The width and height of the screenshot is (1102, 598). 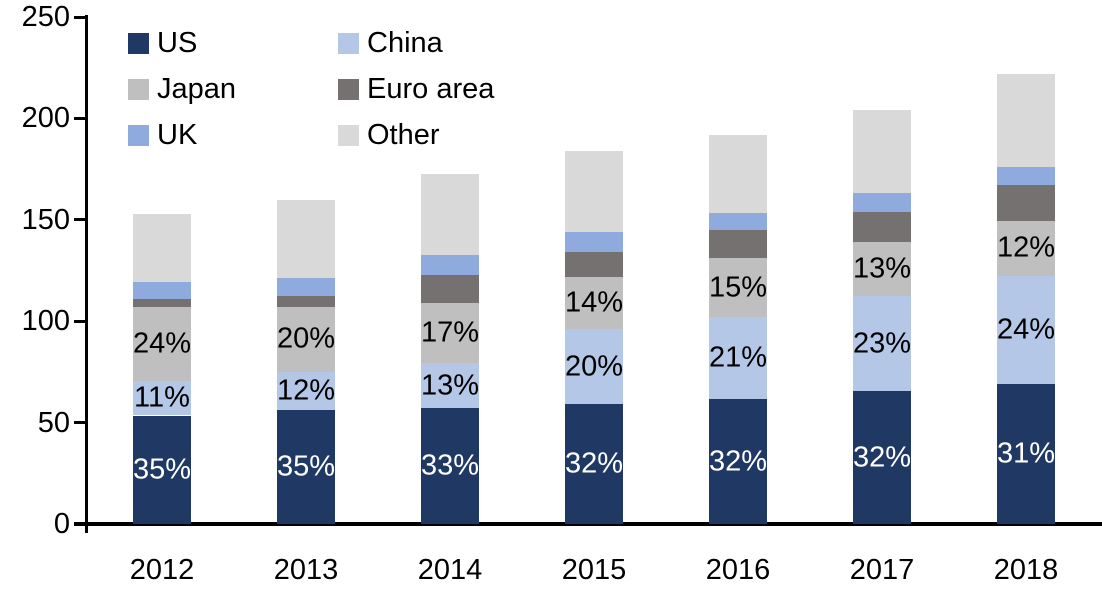 I want to click on bar-segment-japan: 24%, so click(x=162, y=344).